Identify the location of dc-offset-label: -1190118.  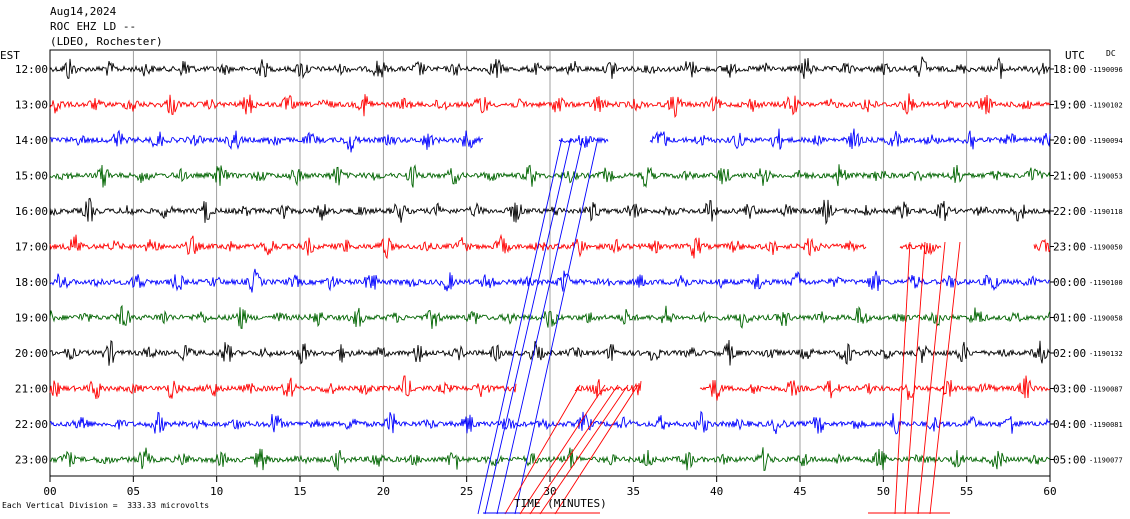
(1106, 212).